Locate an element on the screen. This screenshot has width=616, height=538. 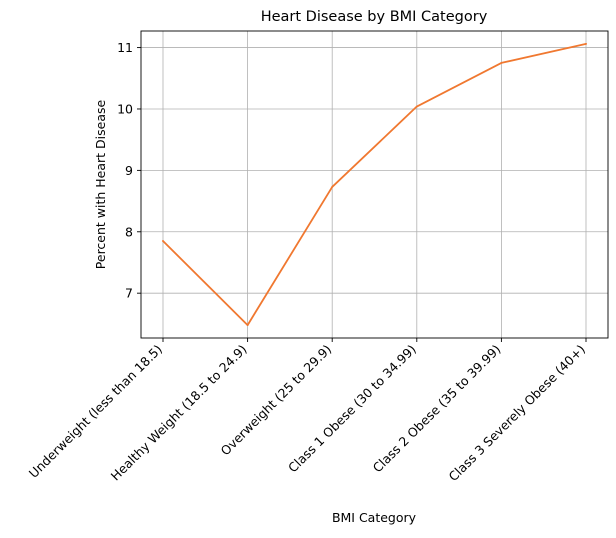
chart-title: Heart Disease by BMI Category is located at coordinates (374, 17).